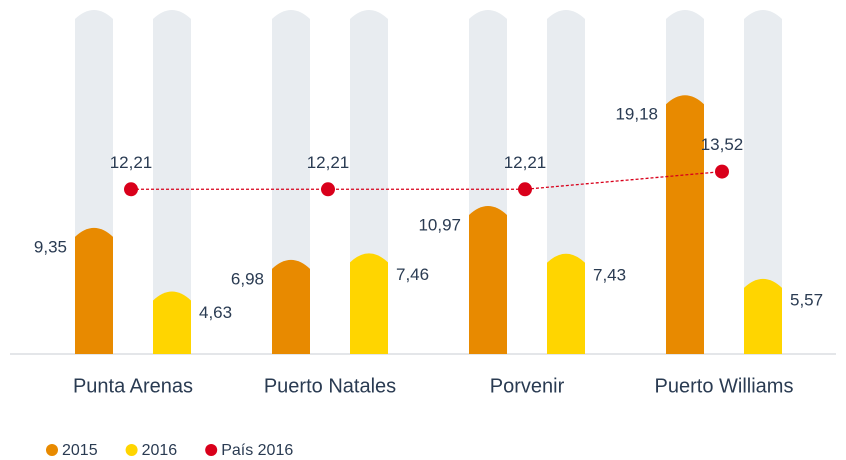 This screenshot has width=846, height=460. I want to click on value-label: 7,43, so click(609, 274).